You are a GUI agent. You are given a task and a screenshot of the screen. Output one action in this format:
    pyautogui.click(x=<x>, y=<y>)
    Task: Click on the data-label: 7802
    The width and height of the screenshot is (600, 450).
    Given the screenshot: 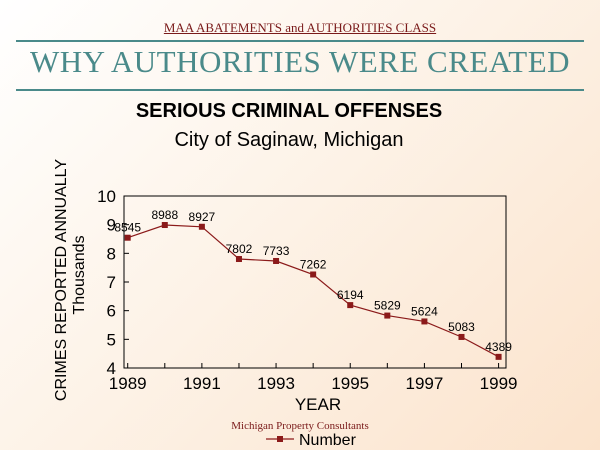 What is the action you would take?
    pyautogui.click(x=239, y=249)
    